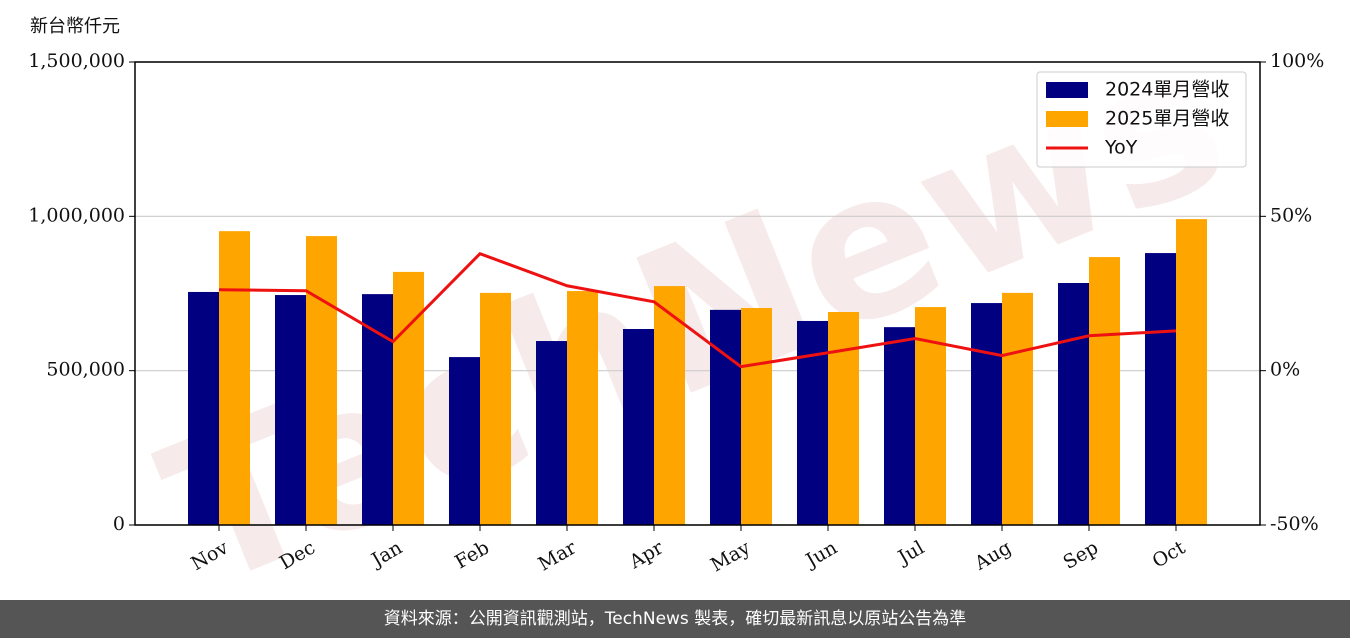  What do you see at coordinates (730, 556) in the screenshot?
I see `x-tick-label: May` at bounding box center [730, 556].